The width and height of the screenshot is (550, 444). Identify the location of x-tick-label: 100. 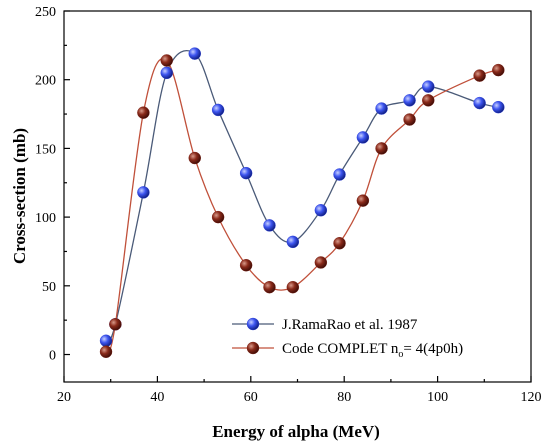
(437, 397).